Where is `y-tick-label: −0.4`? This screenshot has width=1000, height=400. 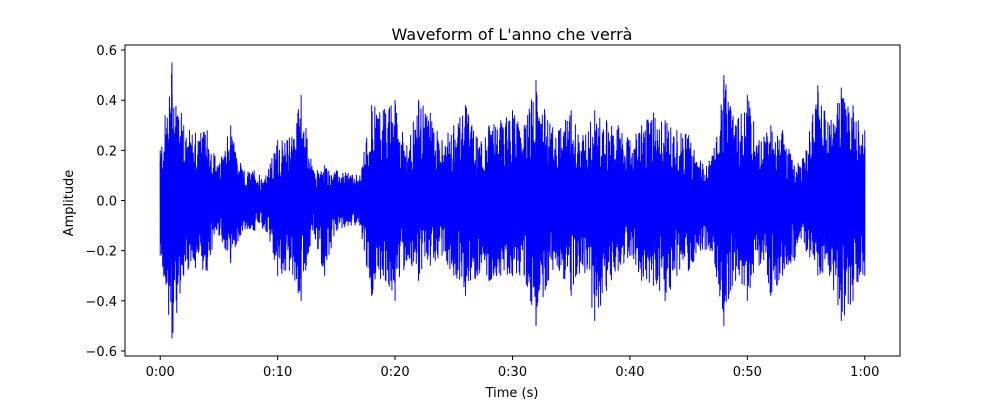 y-tick-label: −0.4 is located at coordinates (101, 302).